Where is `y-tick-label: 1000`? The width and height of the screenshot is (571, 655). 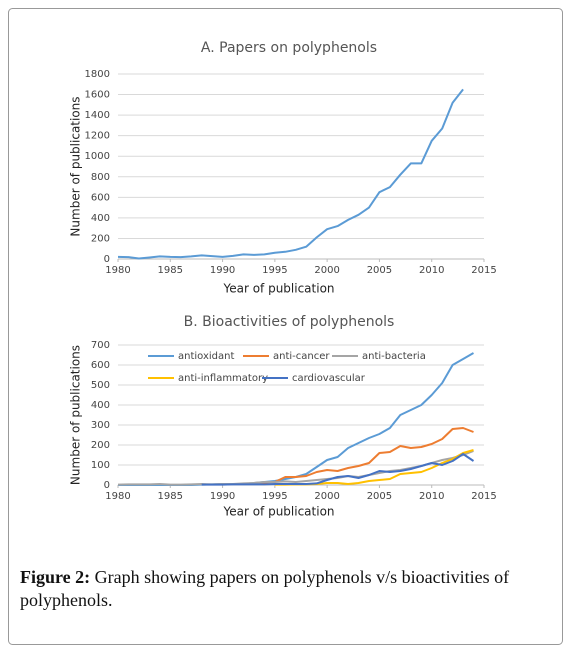
y-tick-label: 1000 is located at coordinates (97, 156).